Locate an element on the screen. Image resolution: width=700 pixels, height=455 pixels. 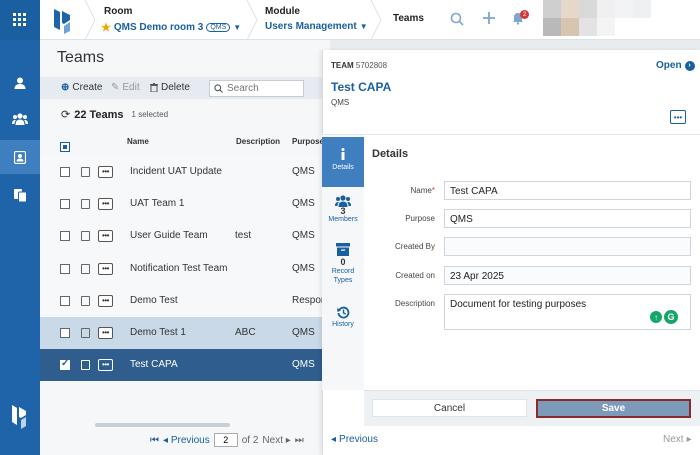
column-header-purpose: Purpose is located at coordinates (307, 141).